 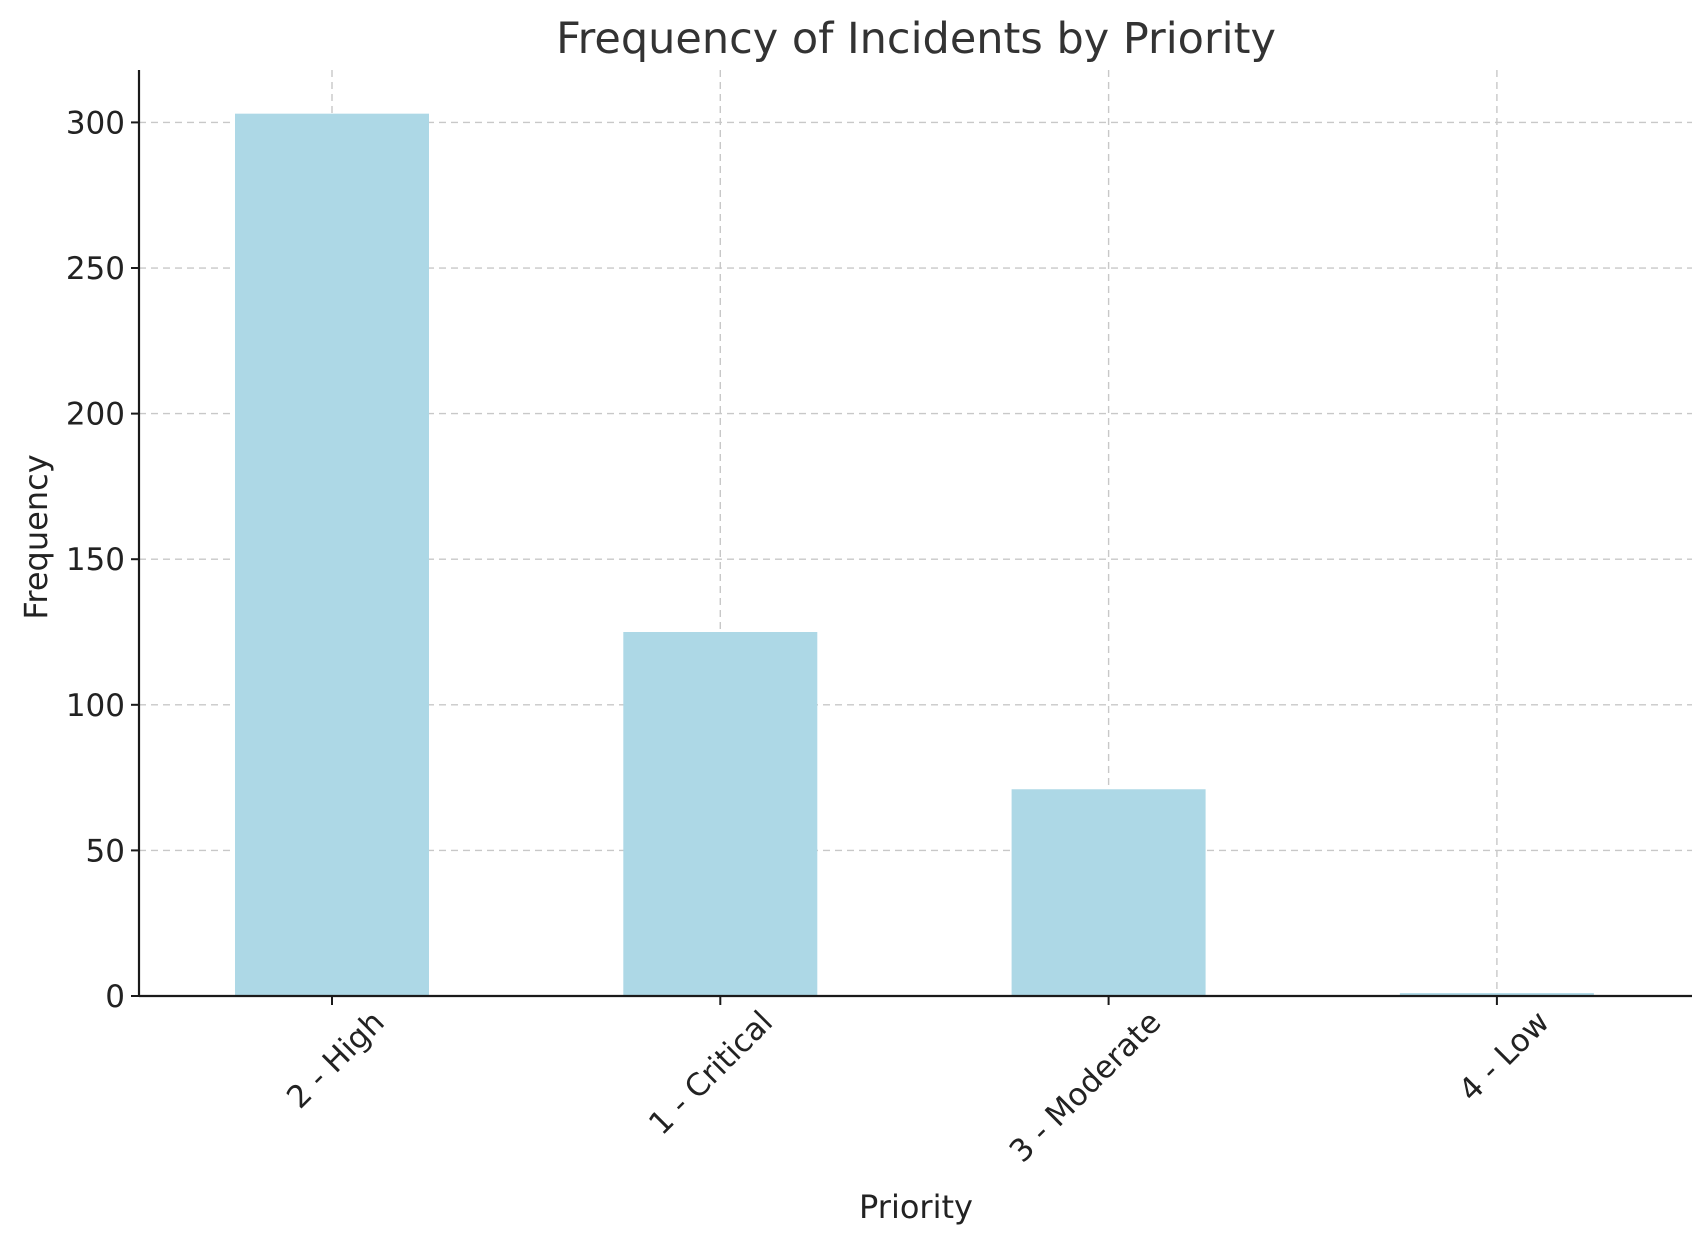 What do you see at coordinates (918, 1083) in the screenshot?
I see `x-ticks: 2 - High 1 - Critical 3 - Moderate 4 - Low` at bounding box center [918, 1083].